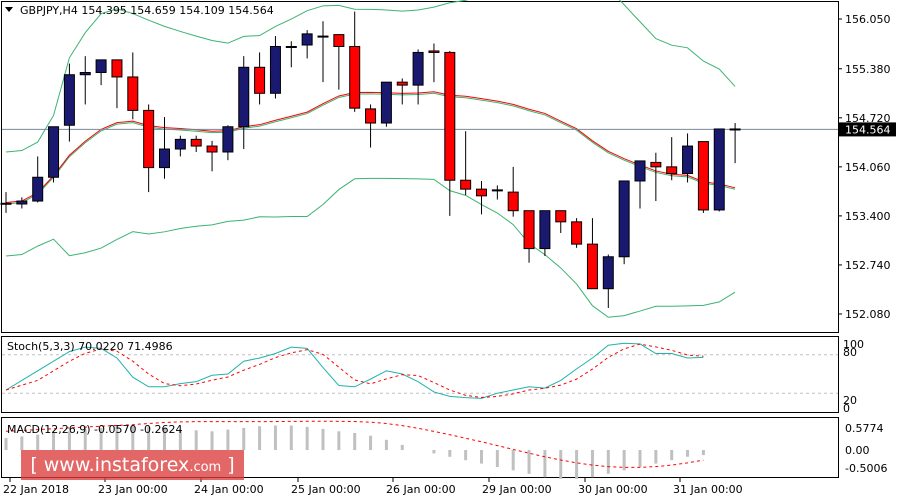  I want to click on time-axis-label: 24 Jan 00:00, so click(229, 489).